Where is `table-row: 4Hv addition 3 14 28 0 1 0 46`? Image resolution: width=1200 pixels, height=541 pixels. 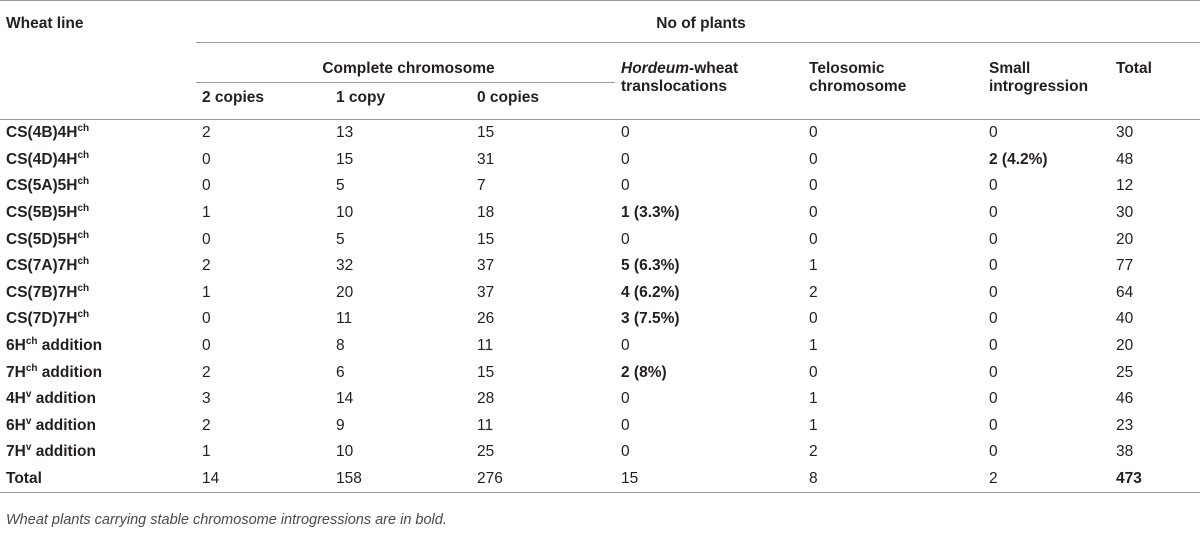
table-row: 4Hv addition 3 14 28 0 1 0 46 is located at coordinates (600, 399).